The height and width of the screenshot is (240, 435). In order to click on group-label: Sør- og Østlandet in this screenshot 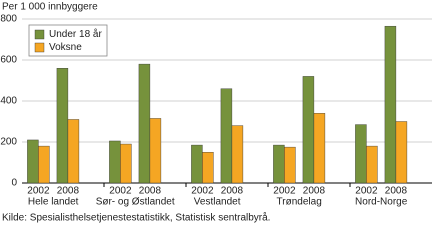, I will do `click(135, 202)`.